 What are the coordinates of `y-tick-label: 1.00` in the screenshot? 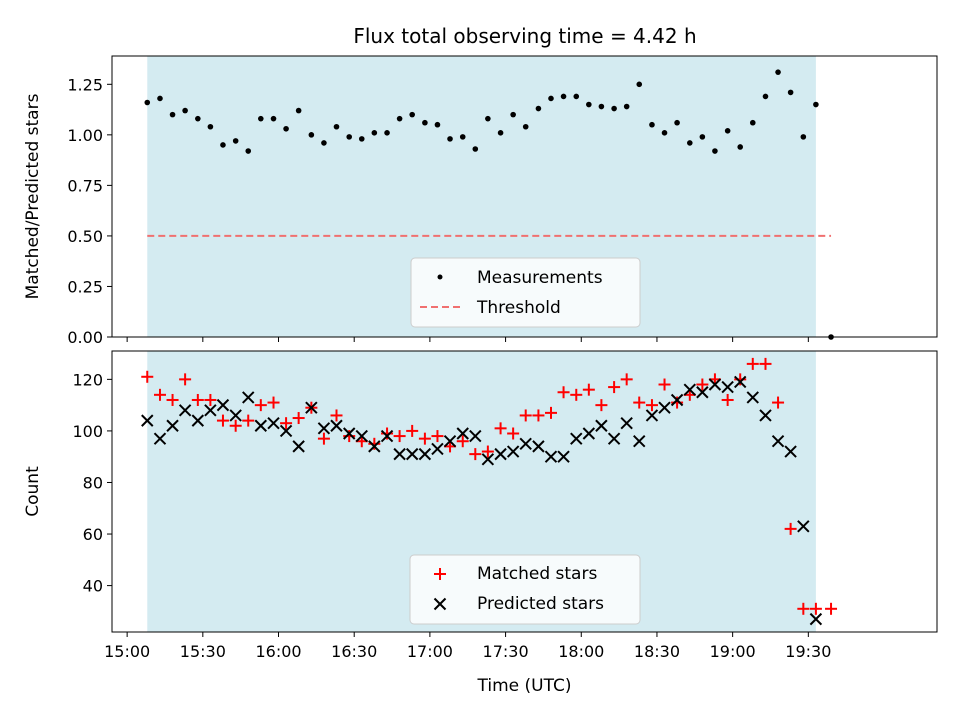 It's located at (85, 135).